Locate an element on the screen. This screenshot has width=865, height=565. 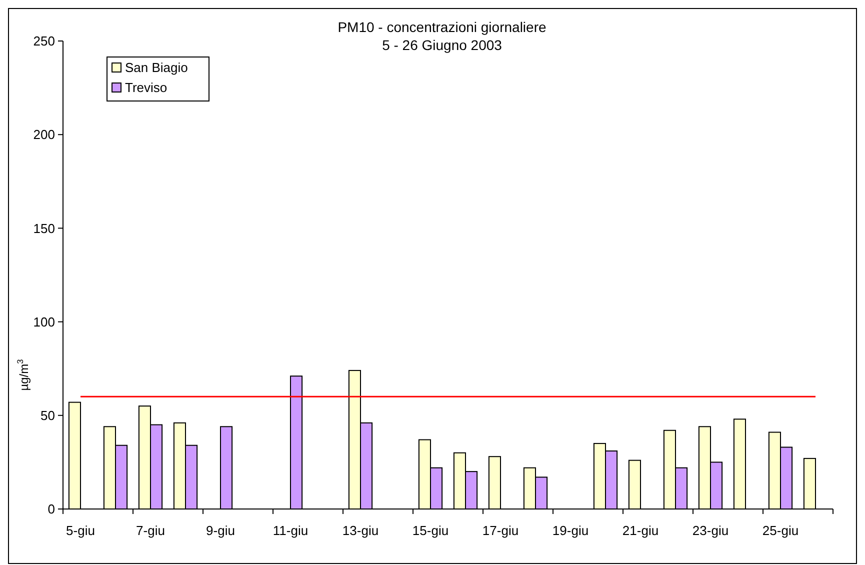
x-tick-label: 9-giu is located at coordinates (220, 530).